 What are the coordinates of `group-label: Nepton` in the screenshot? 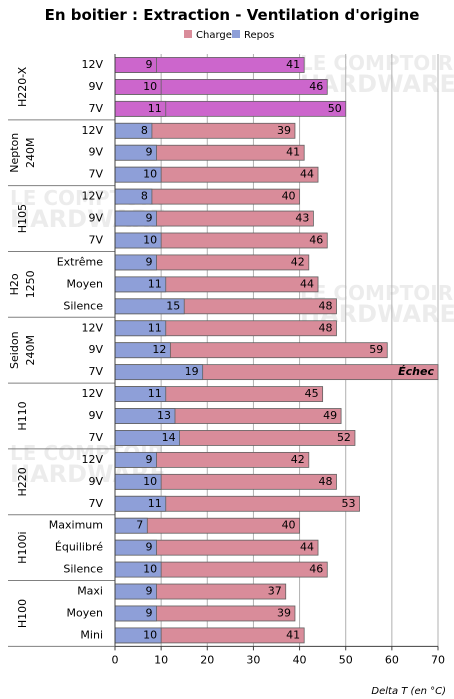 It's located at (14, 153).